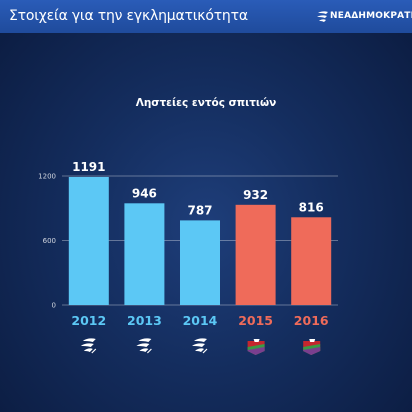 Image resolution: width=412 pixels, height=412 pixels. I want to click on bar-2016, so click(311, 261).